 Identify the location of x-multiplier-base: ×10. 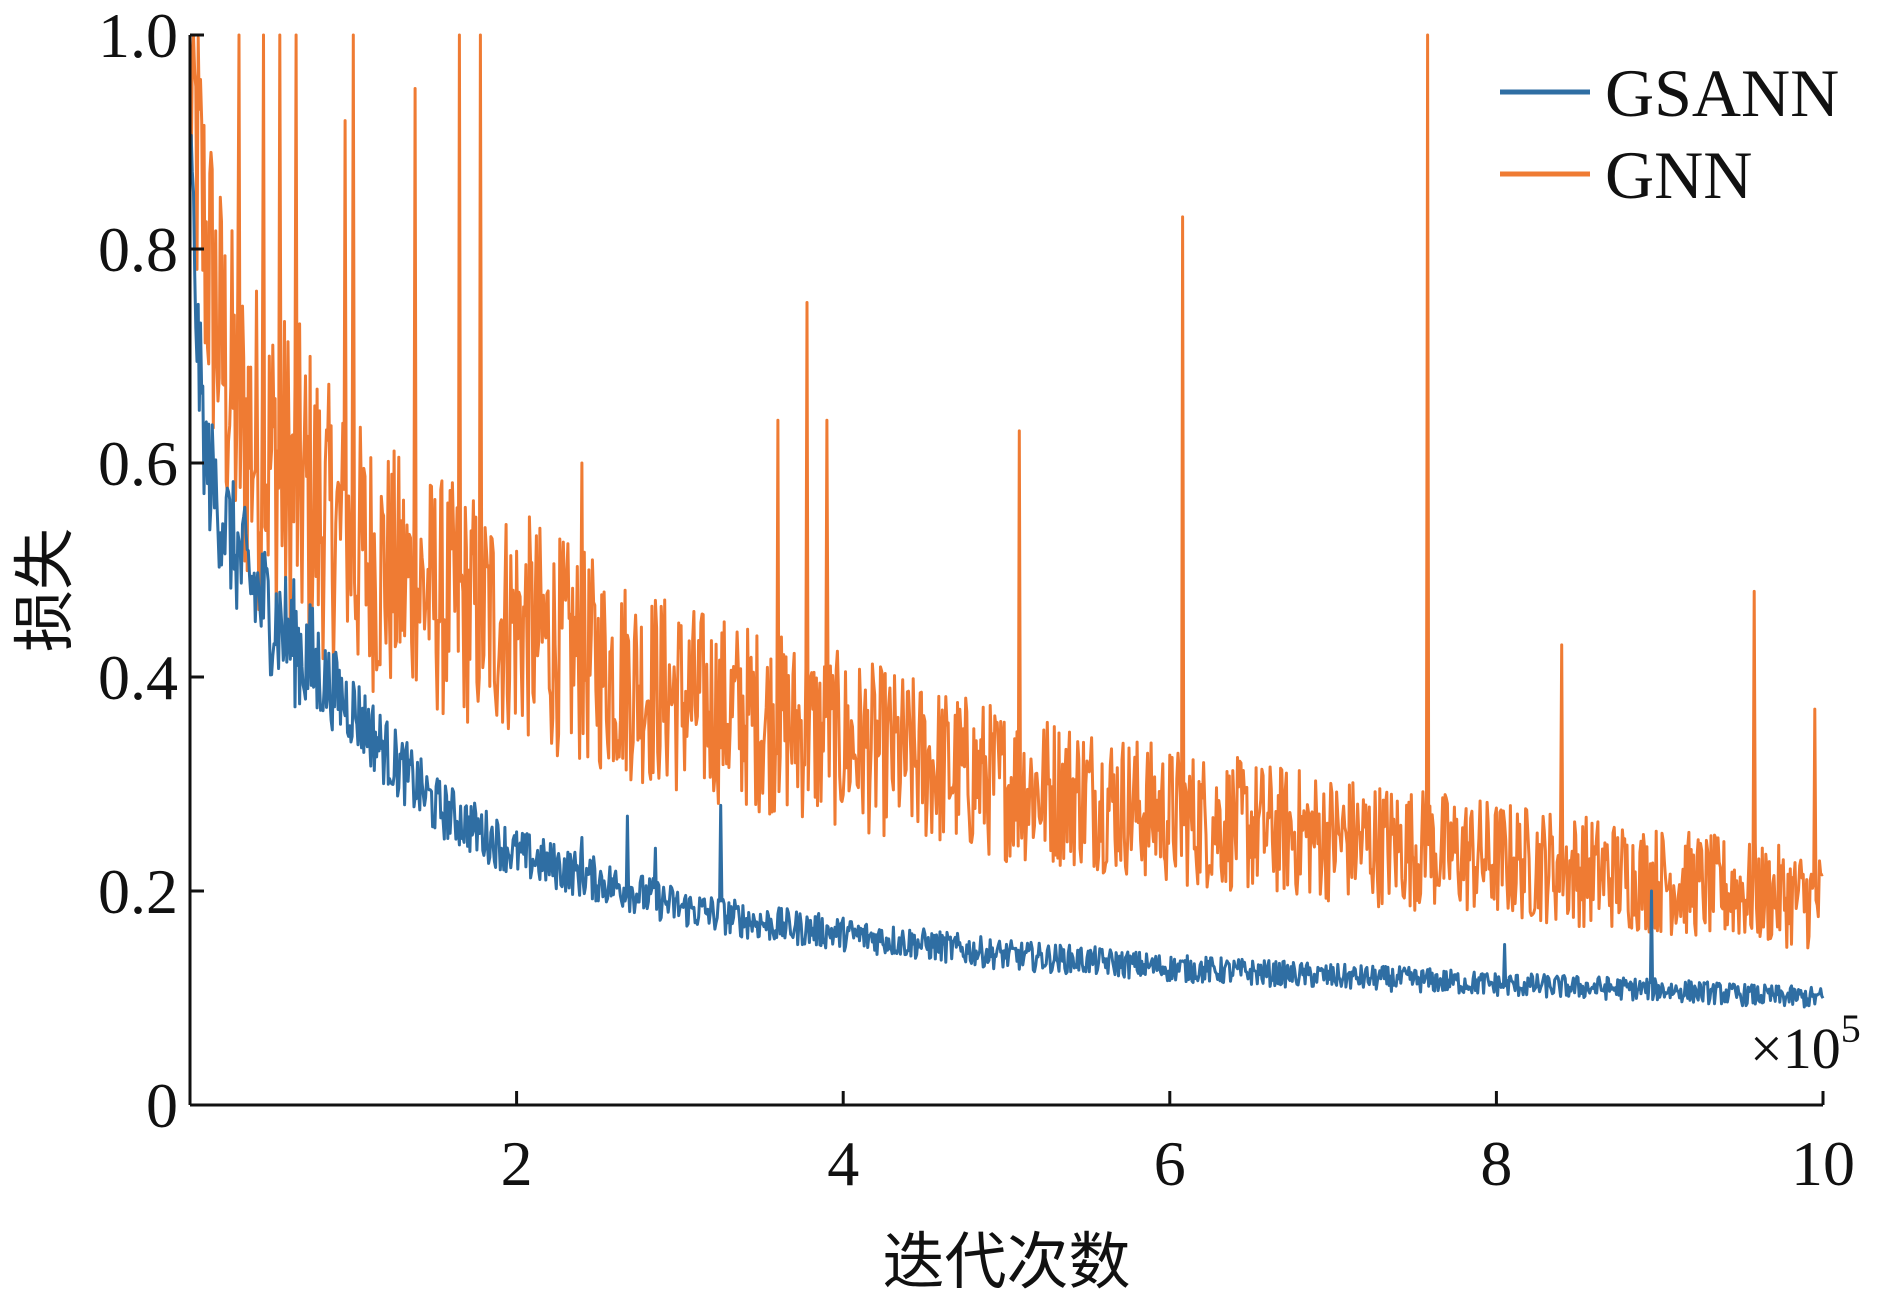
(1795, 1048).